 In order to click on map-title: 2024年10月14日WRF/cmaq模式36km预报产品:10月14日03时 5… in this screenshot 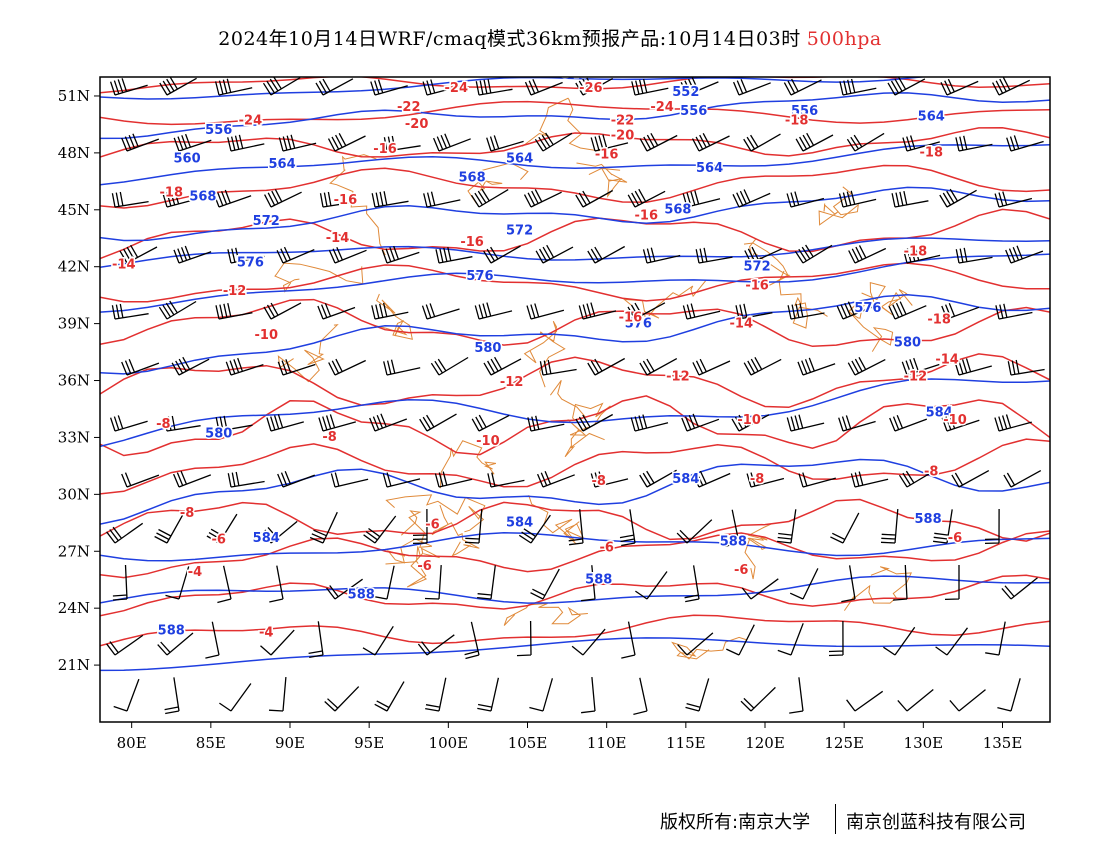, I will do `click(550, 37)`.